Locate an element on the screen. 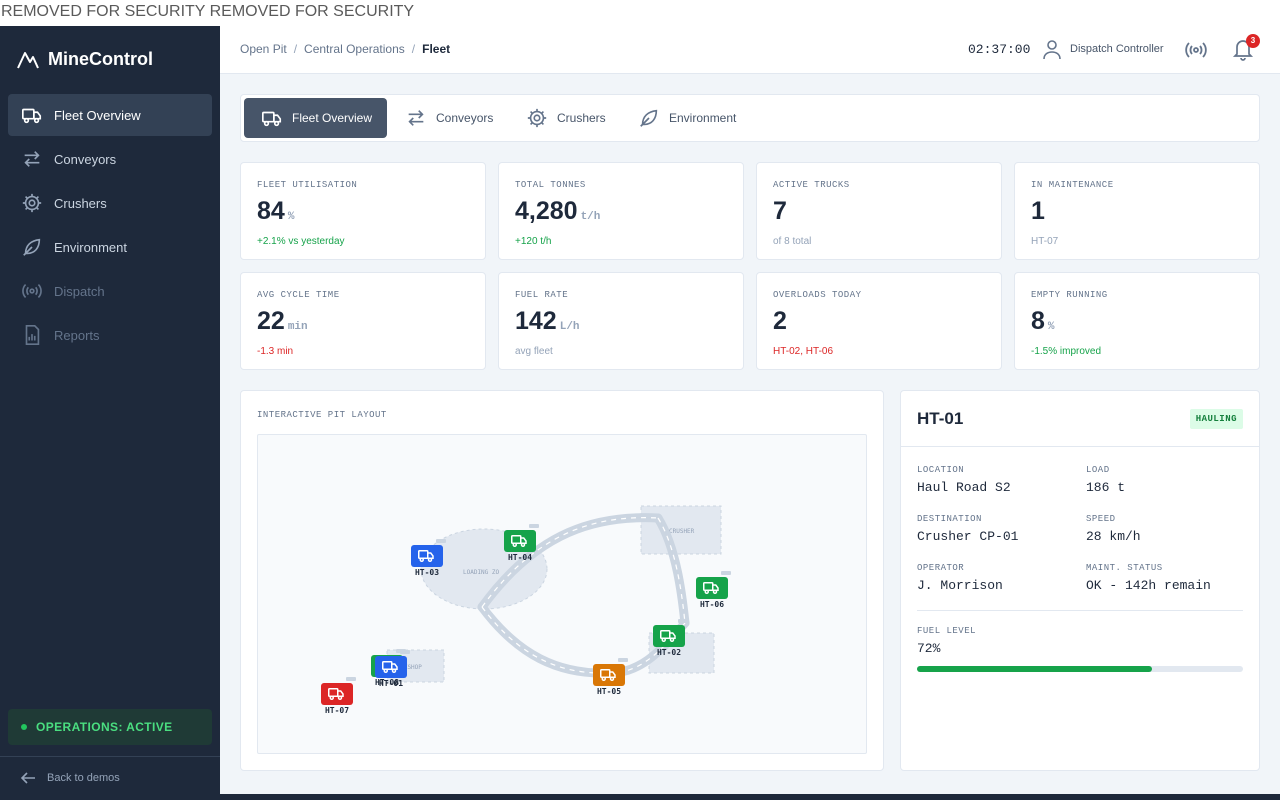  field-speed: SPEED 28 km/h is located at coordinates (1113, 529).